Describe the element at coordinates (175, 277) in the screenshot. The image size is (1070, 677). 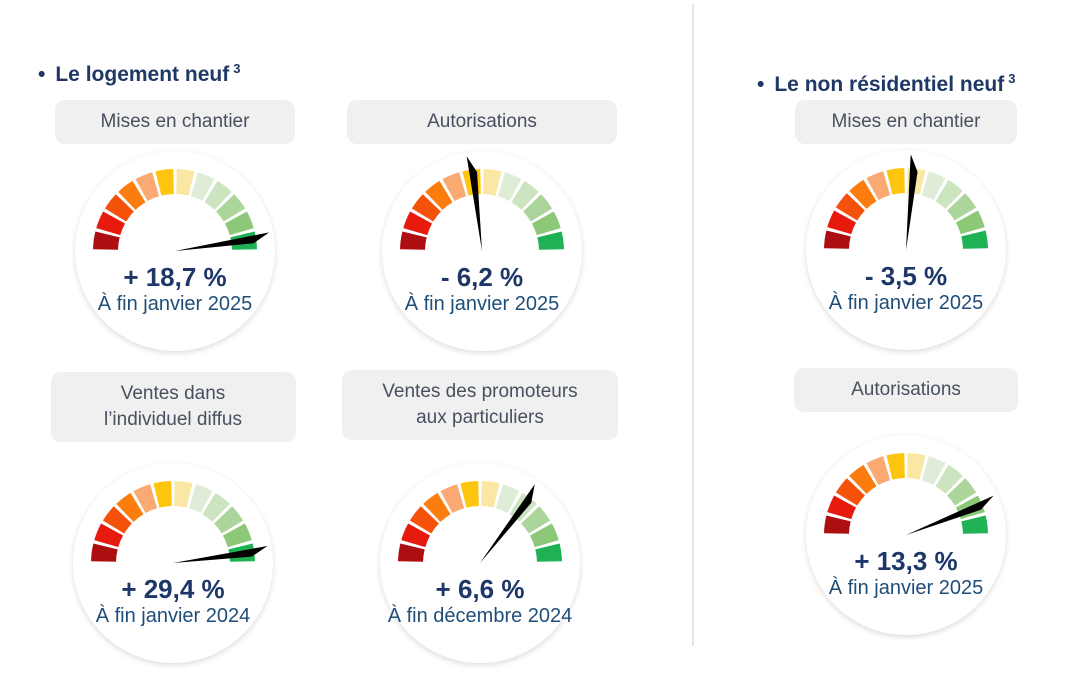
I see `gauge-value: + 18,7 %` at that location.